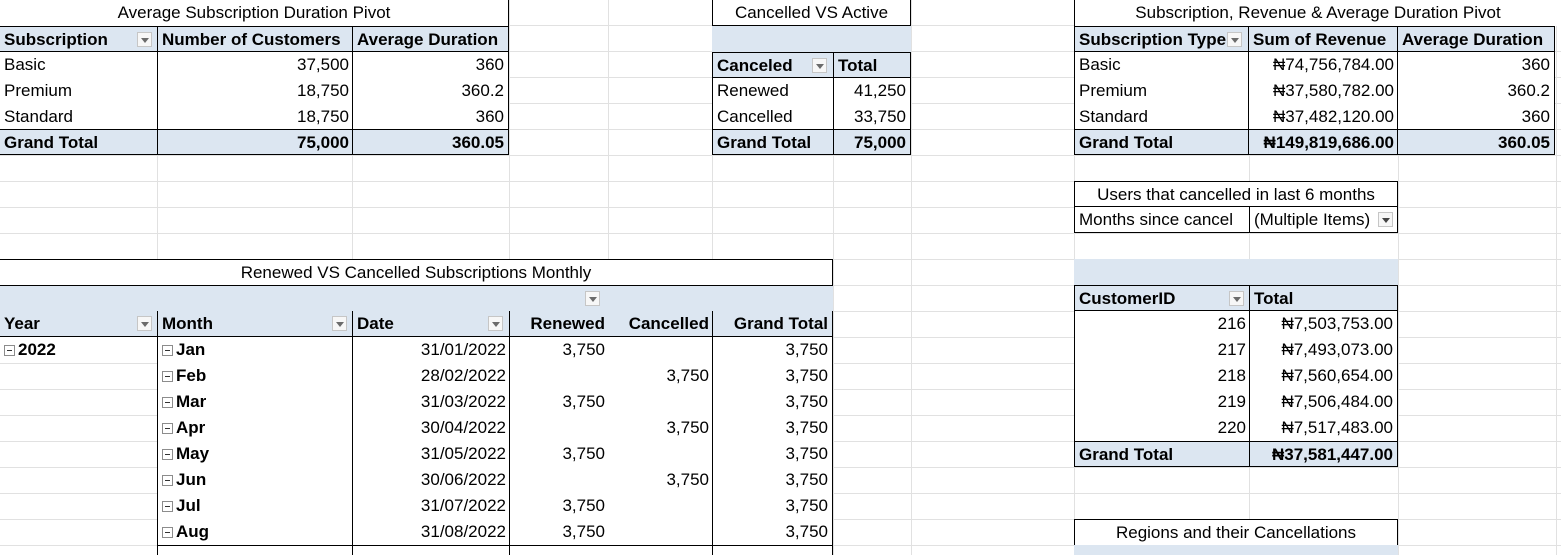  What do you see at coordinates (79, 39) in the screenshot?
I see `column-header-subscription: Subscription` at bounding box center [79, 39].